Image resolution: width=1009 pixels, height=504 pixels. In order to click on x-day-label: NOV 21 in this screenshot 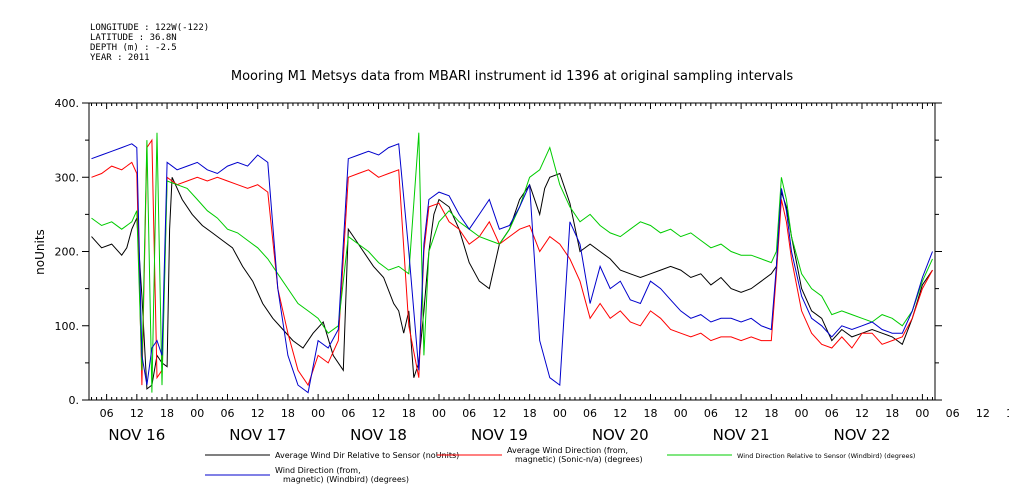, I will do `click(741, 435)`.